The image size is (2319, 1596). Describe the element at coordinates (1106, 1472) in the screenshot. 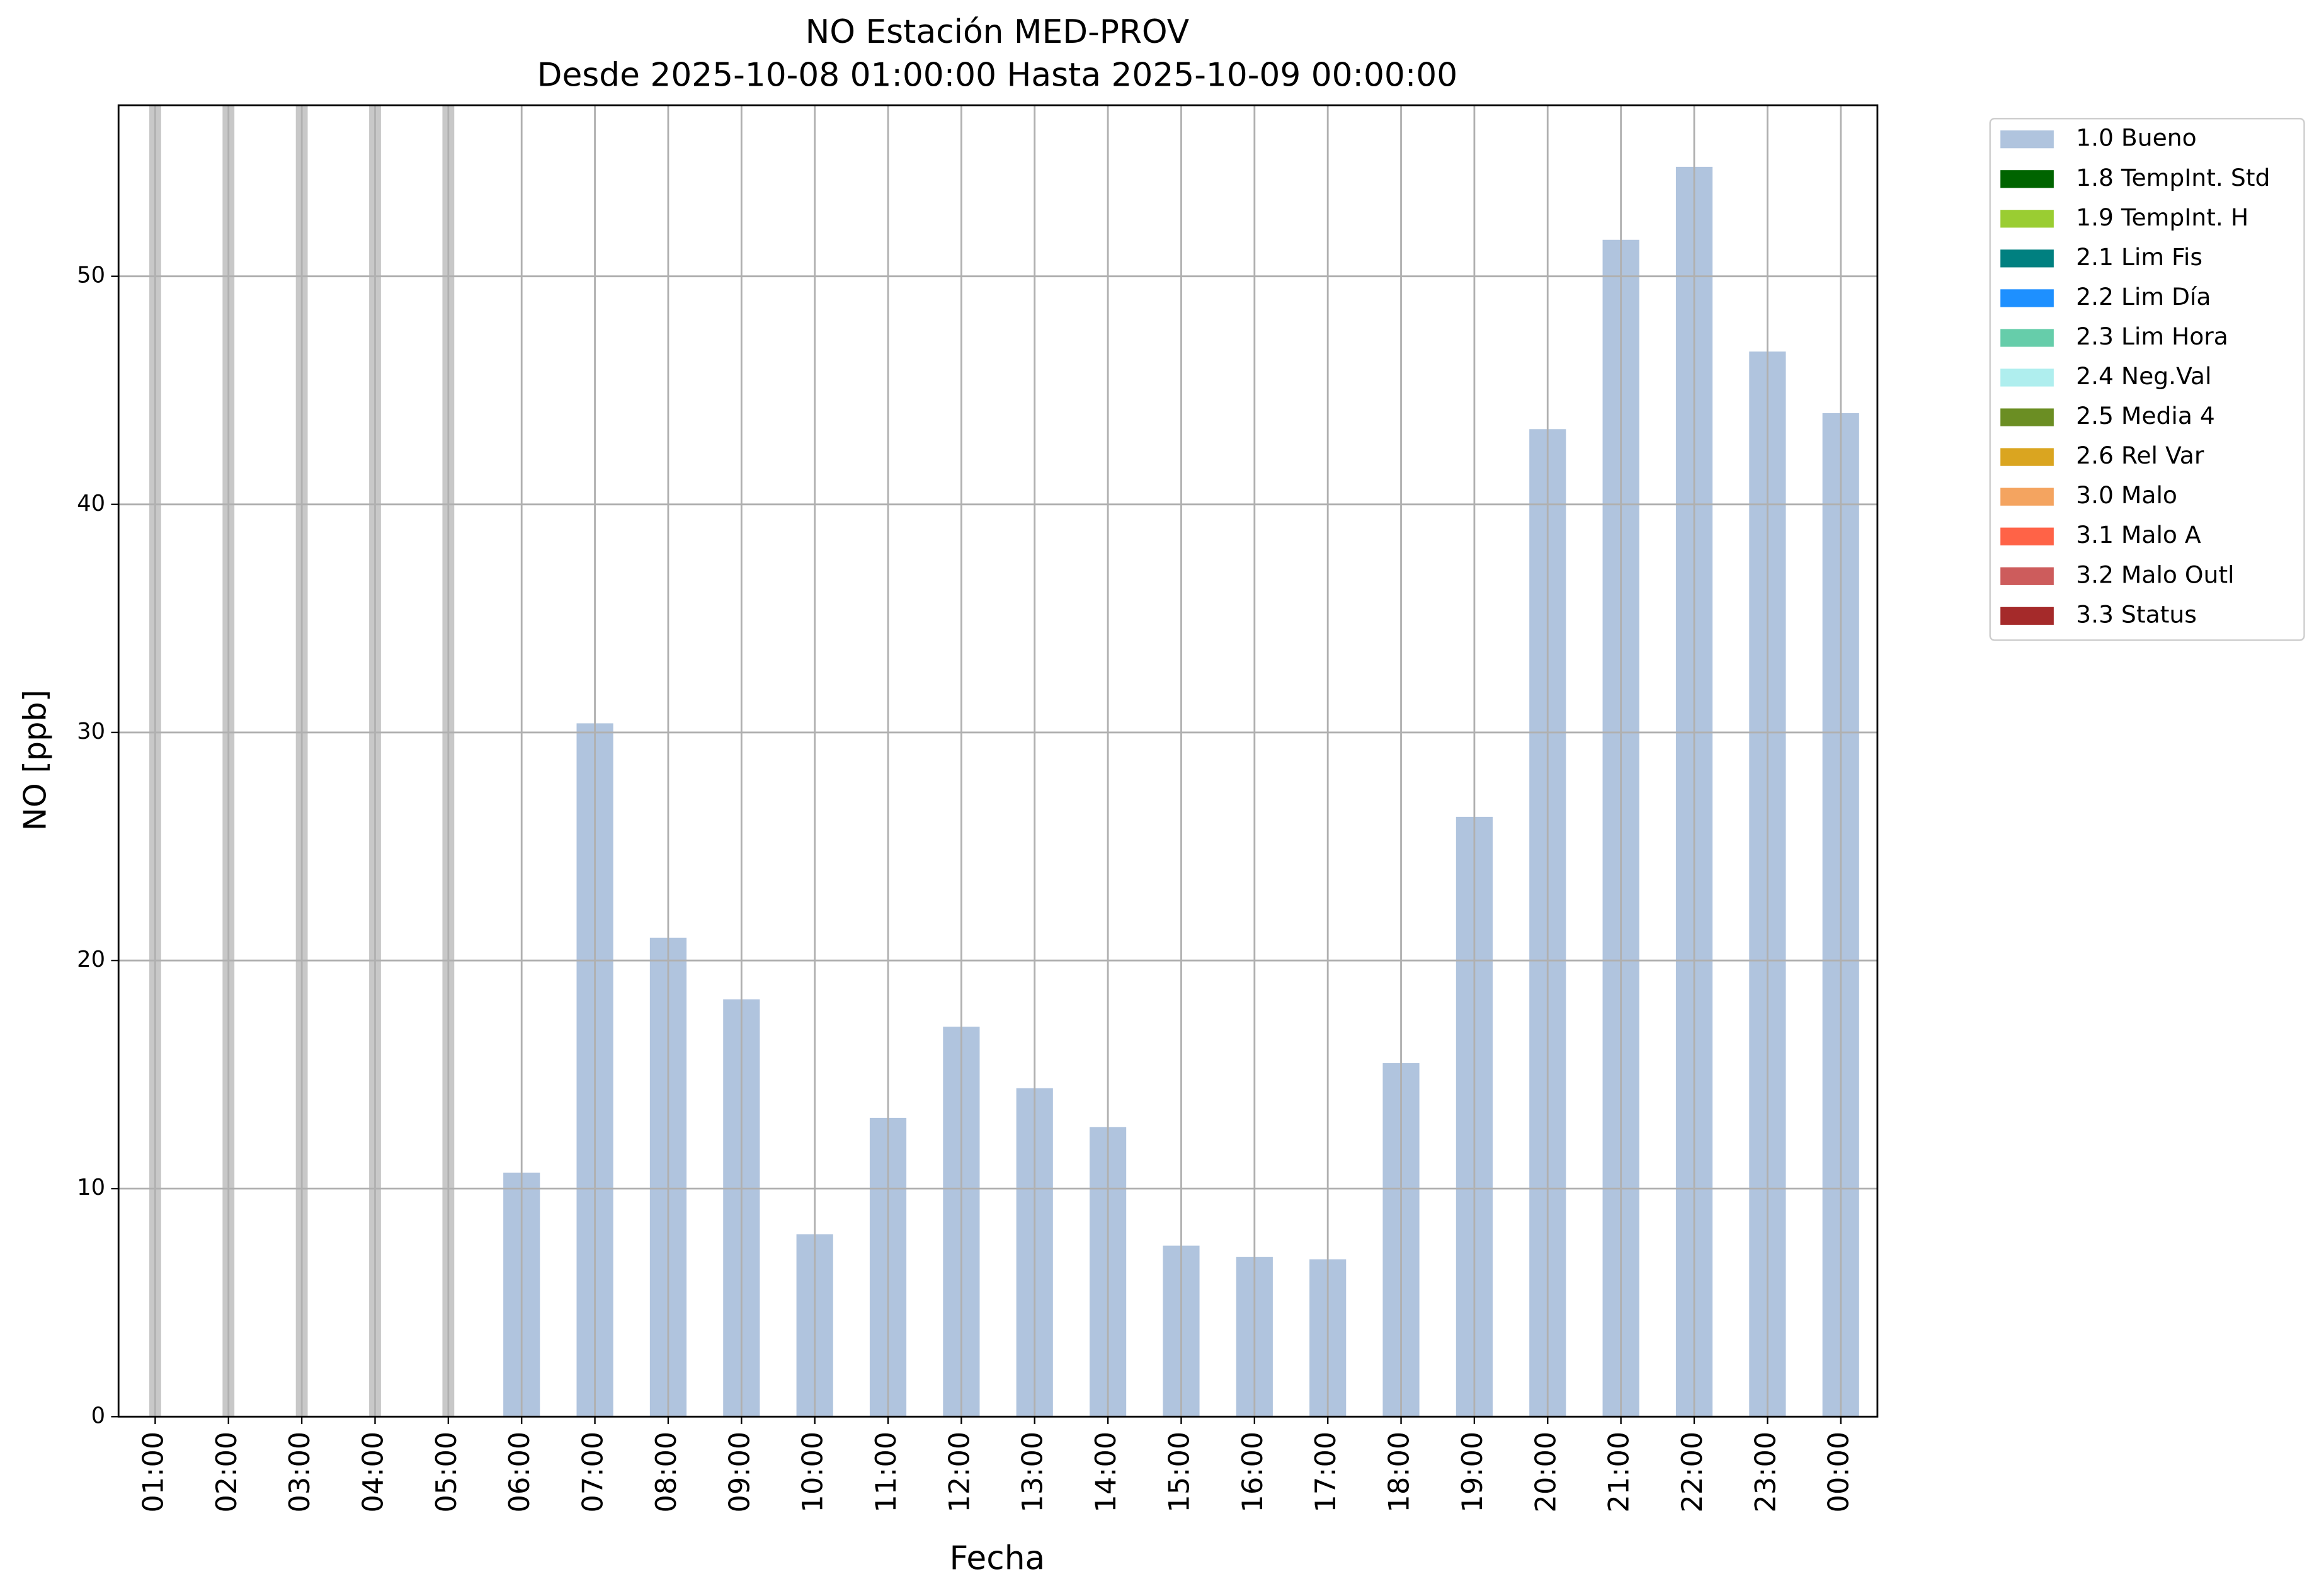

I see `x-tick-label: 14:00` at that location.